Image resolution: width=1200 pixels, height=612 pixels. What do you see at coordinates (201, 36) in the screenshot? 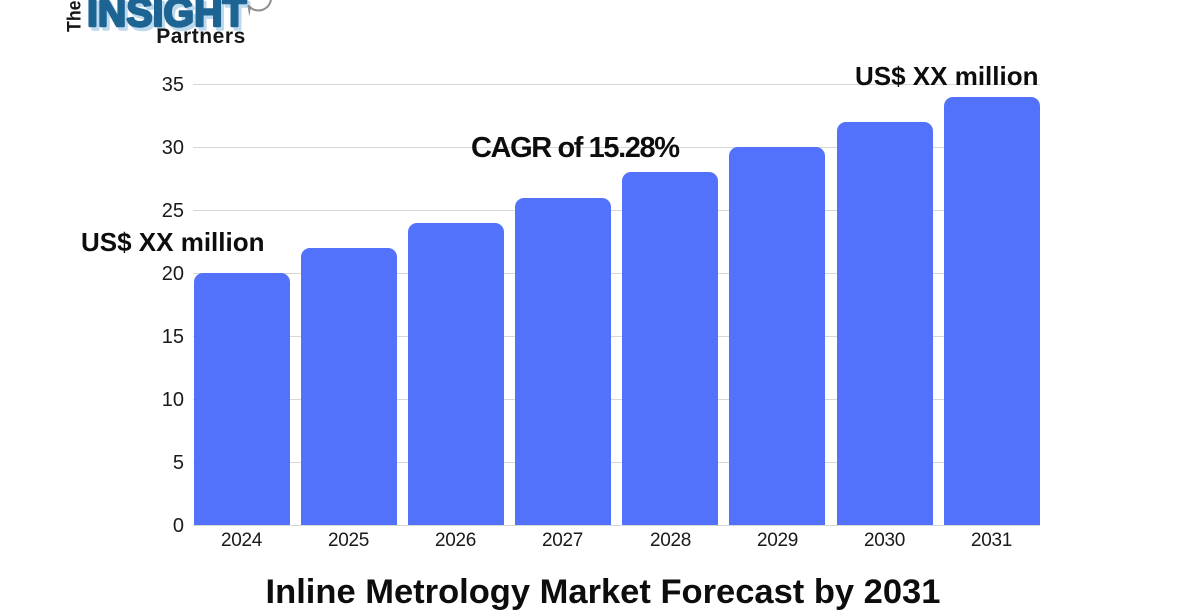
I see `svg-text: Partners` at bounding box center [201, 36].